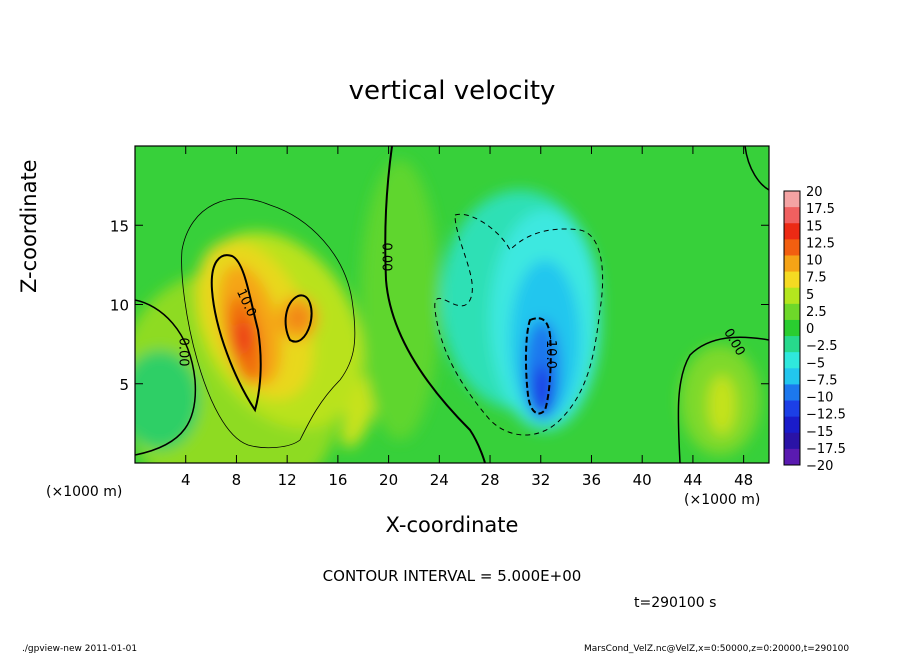  Describe the element at coordinates (814, 261) in the screenshot. I see `colorbar-label: 10` at that location.